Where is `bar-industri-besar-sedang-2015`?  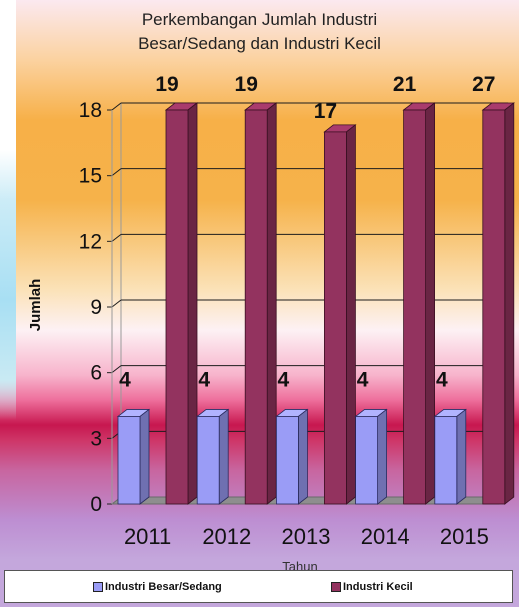 bar-industri-besar-sedang-2015 is located at coordinates (450, 456).